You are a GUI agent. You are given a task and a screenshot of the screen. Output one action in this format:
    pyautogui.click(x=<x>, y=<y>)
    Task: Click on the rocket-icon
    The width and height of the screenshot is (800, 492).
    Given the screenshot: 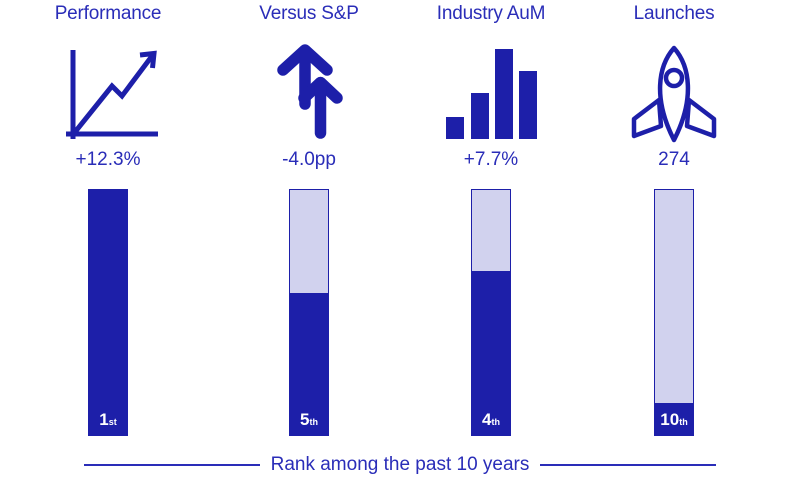 What is the action you would take?
    pyautogui.click(x=674, y=91)
    